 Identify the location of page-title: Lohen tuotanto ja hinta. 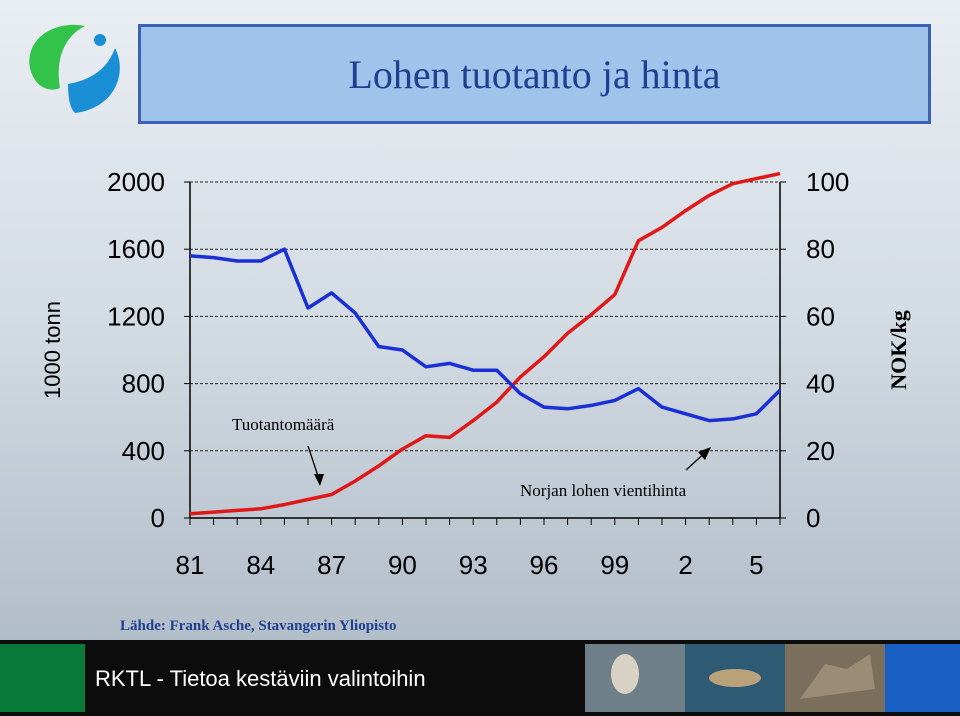
(534, 74).